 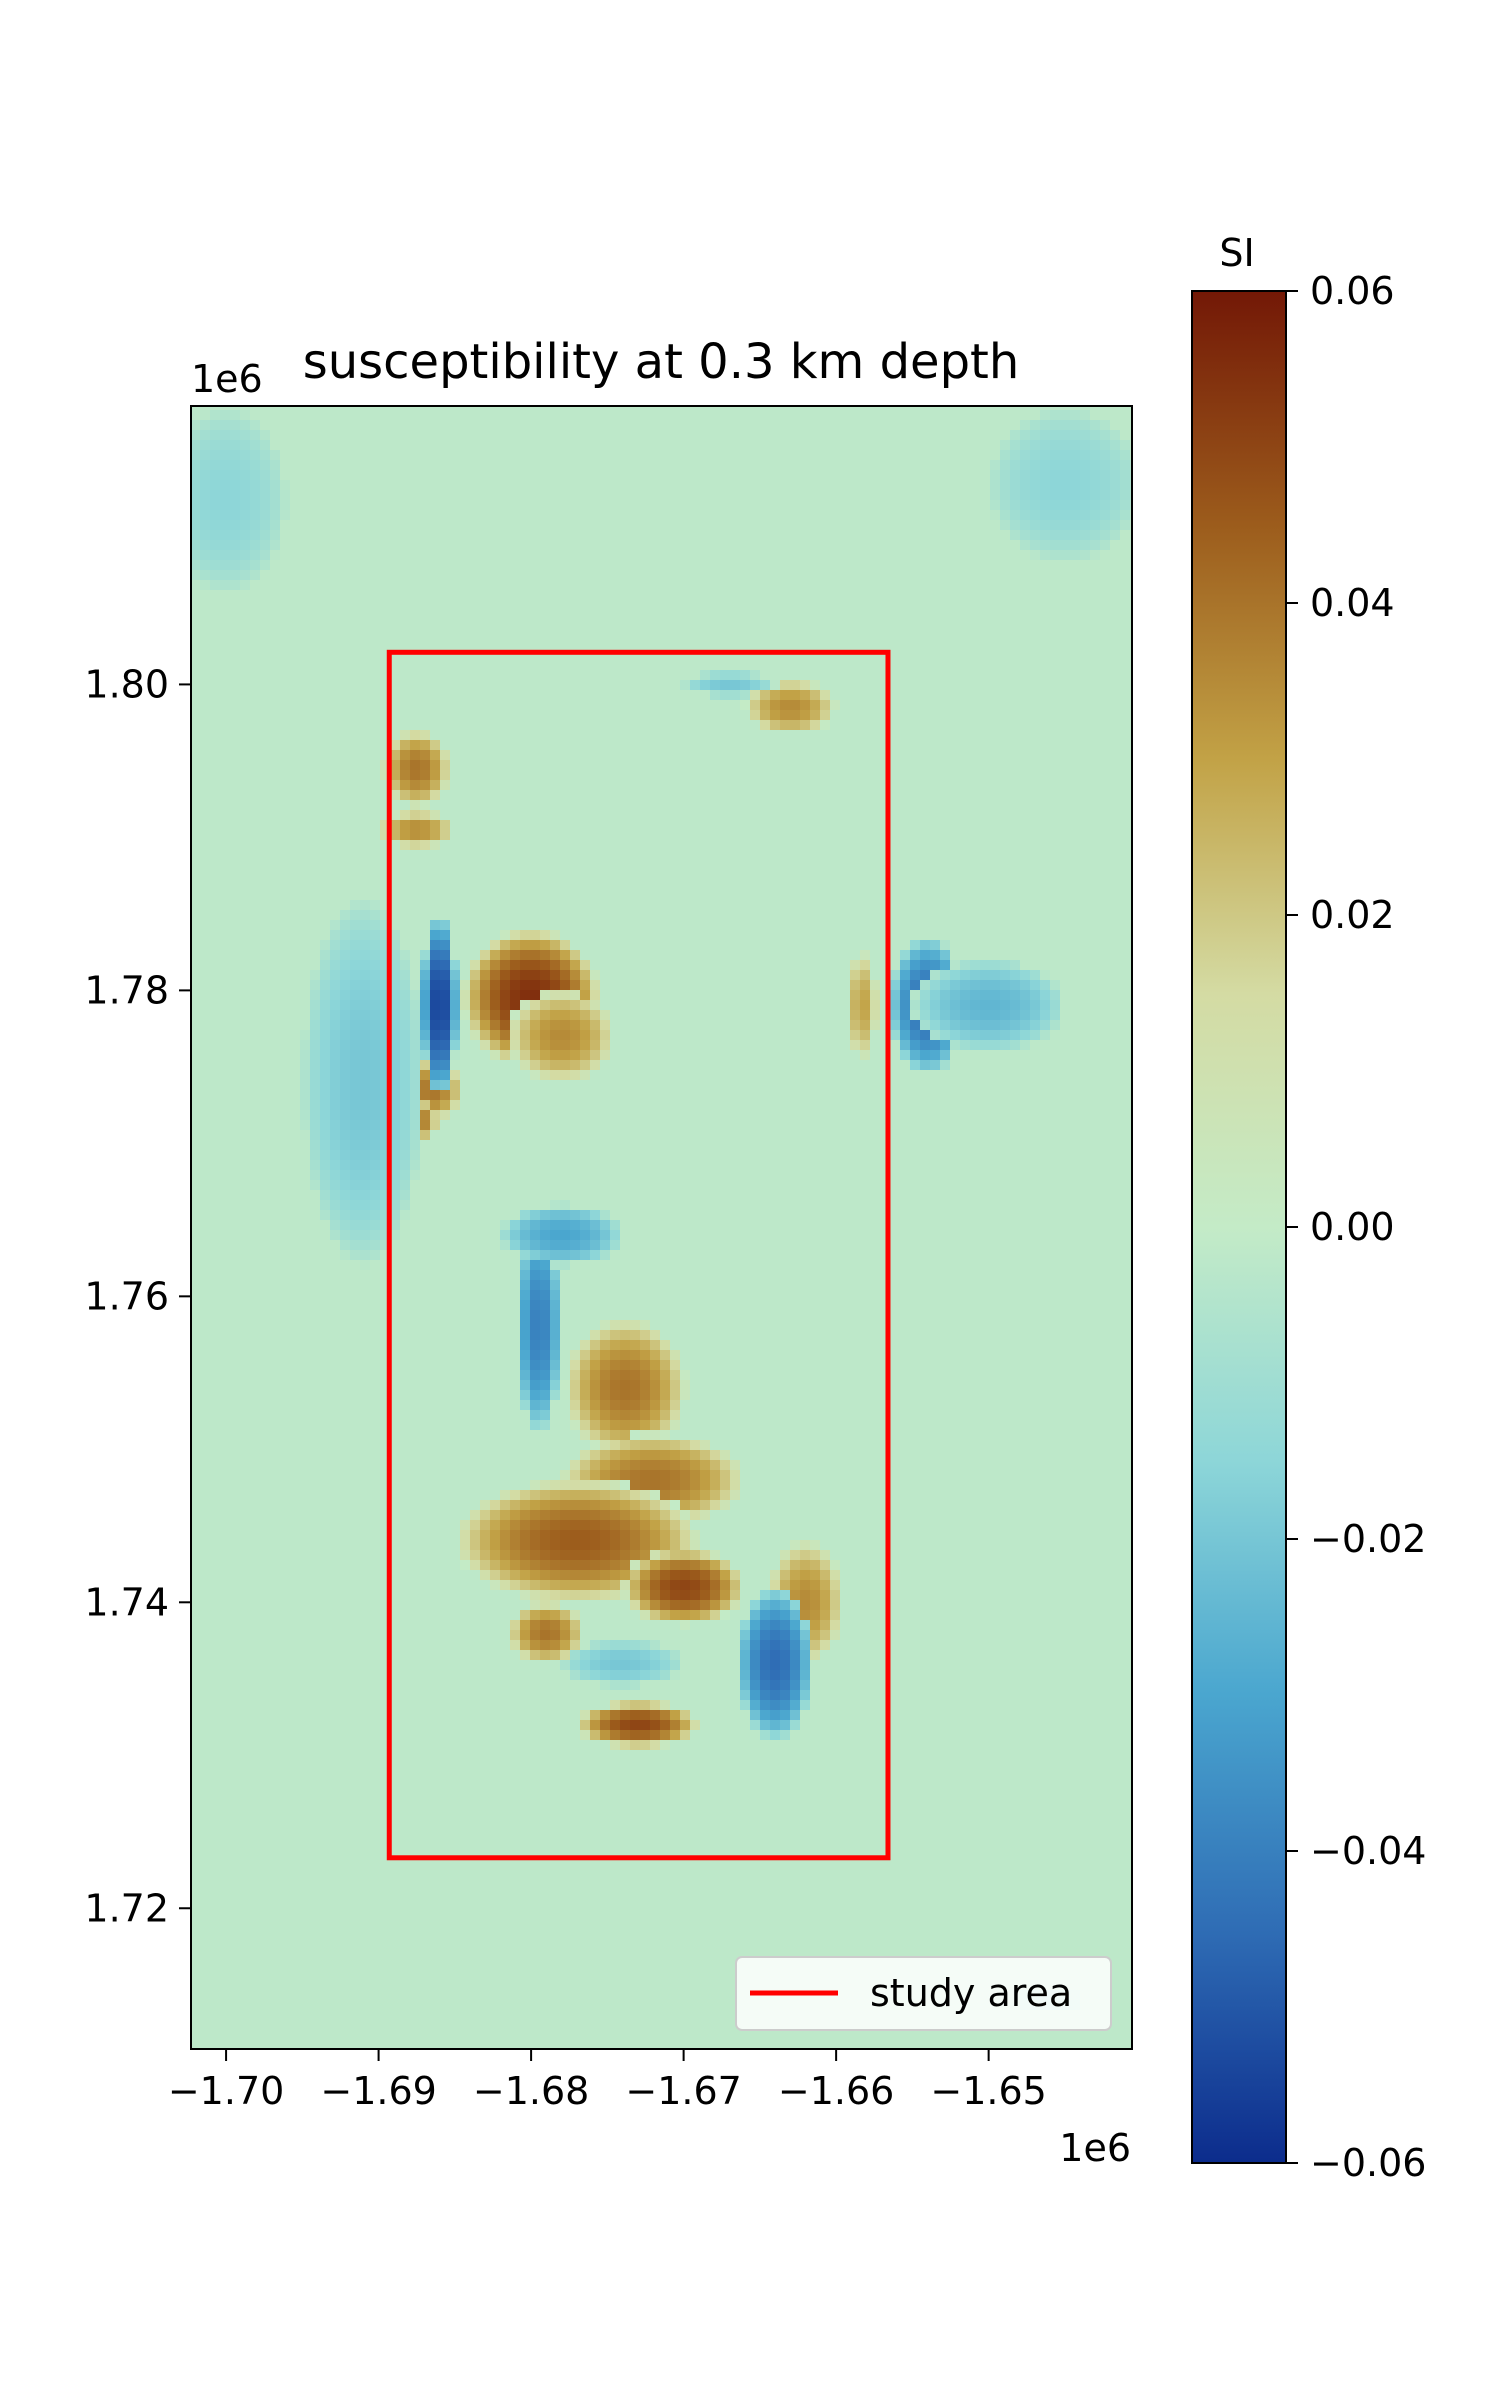 I want to click on y-tick-label: 1.74, so click(x=126, y=1602).